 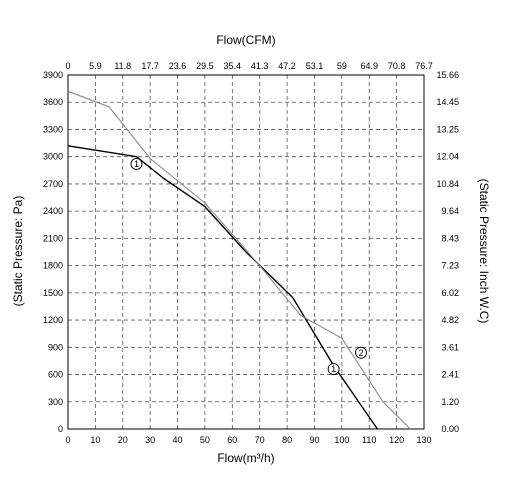 I want to click on y-right-tick-label: 4.82, so click(x=450, y=320).